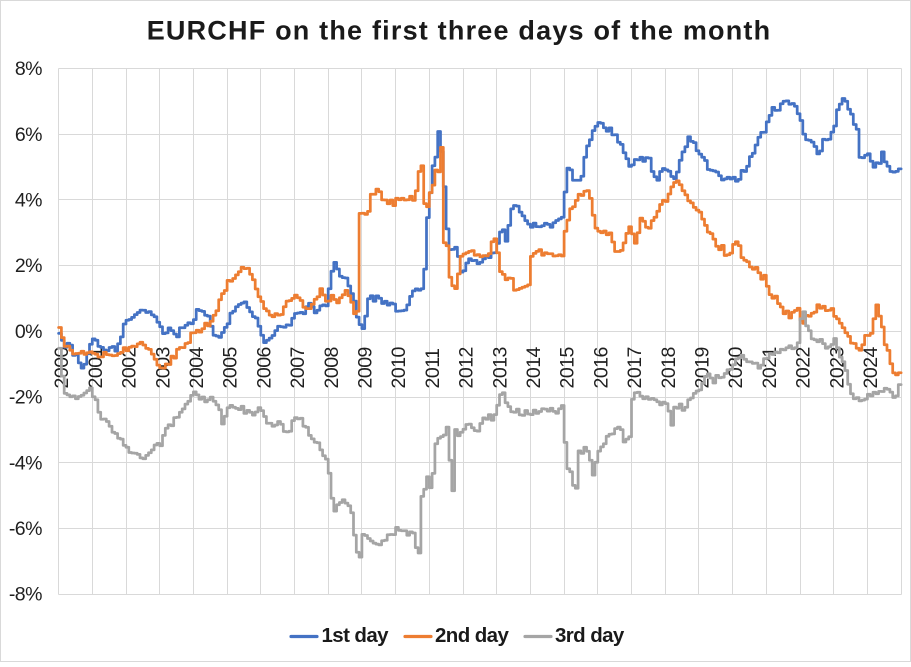 The height and width of the screenshot is (667, 911). What do you see at coordinates (568, 367) in the screenshot?
I see `svg-text: 2015` at bounding box center [568, 367].